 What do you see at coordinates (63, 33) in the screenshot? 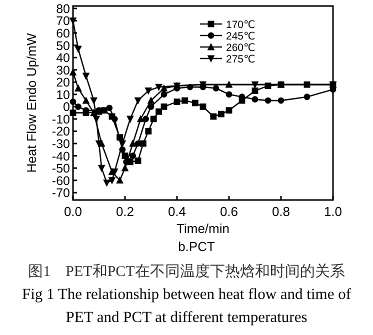
I see `y-tick-label: 60` at bounding box center [63, 33].